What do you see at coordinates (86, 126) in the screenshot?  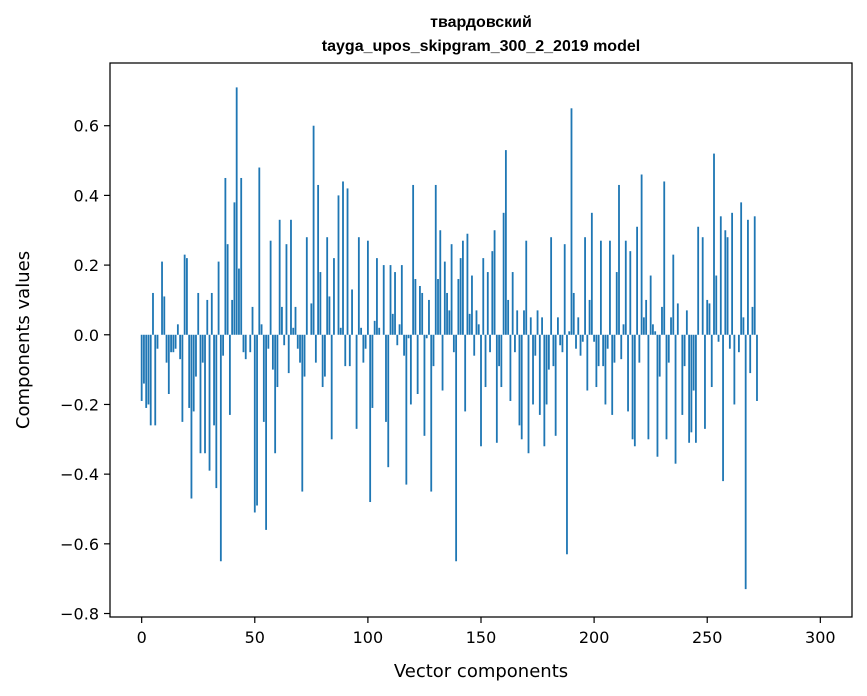 I see `y-tick-label: 0.6` at bounding box center [86, 126].